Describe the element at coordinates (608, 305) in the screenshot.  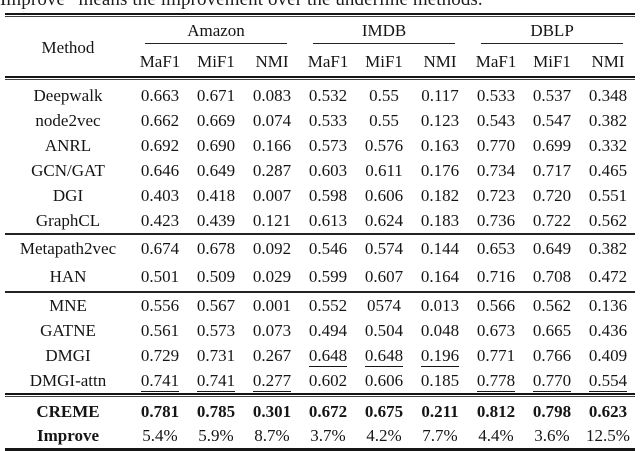
I see `value-text: 0.136` at that location.